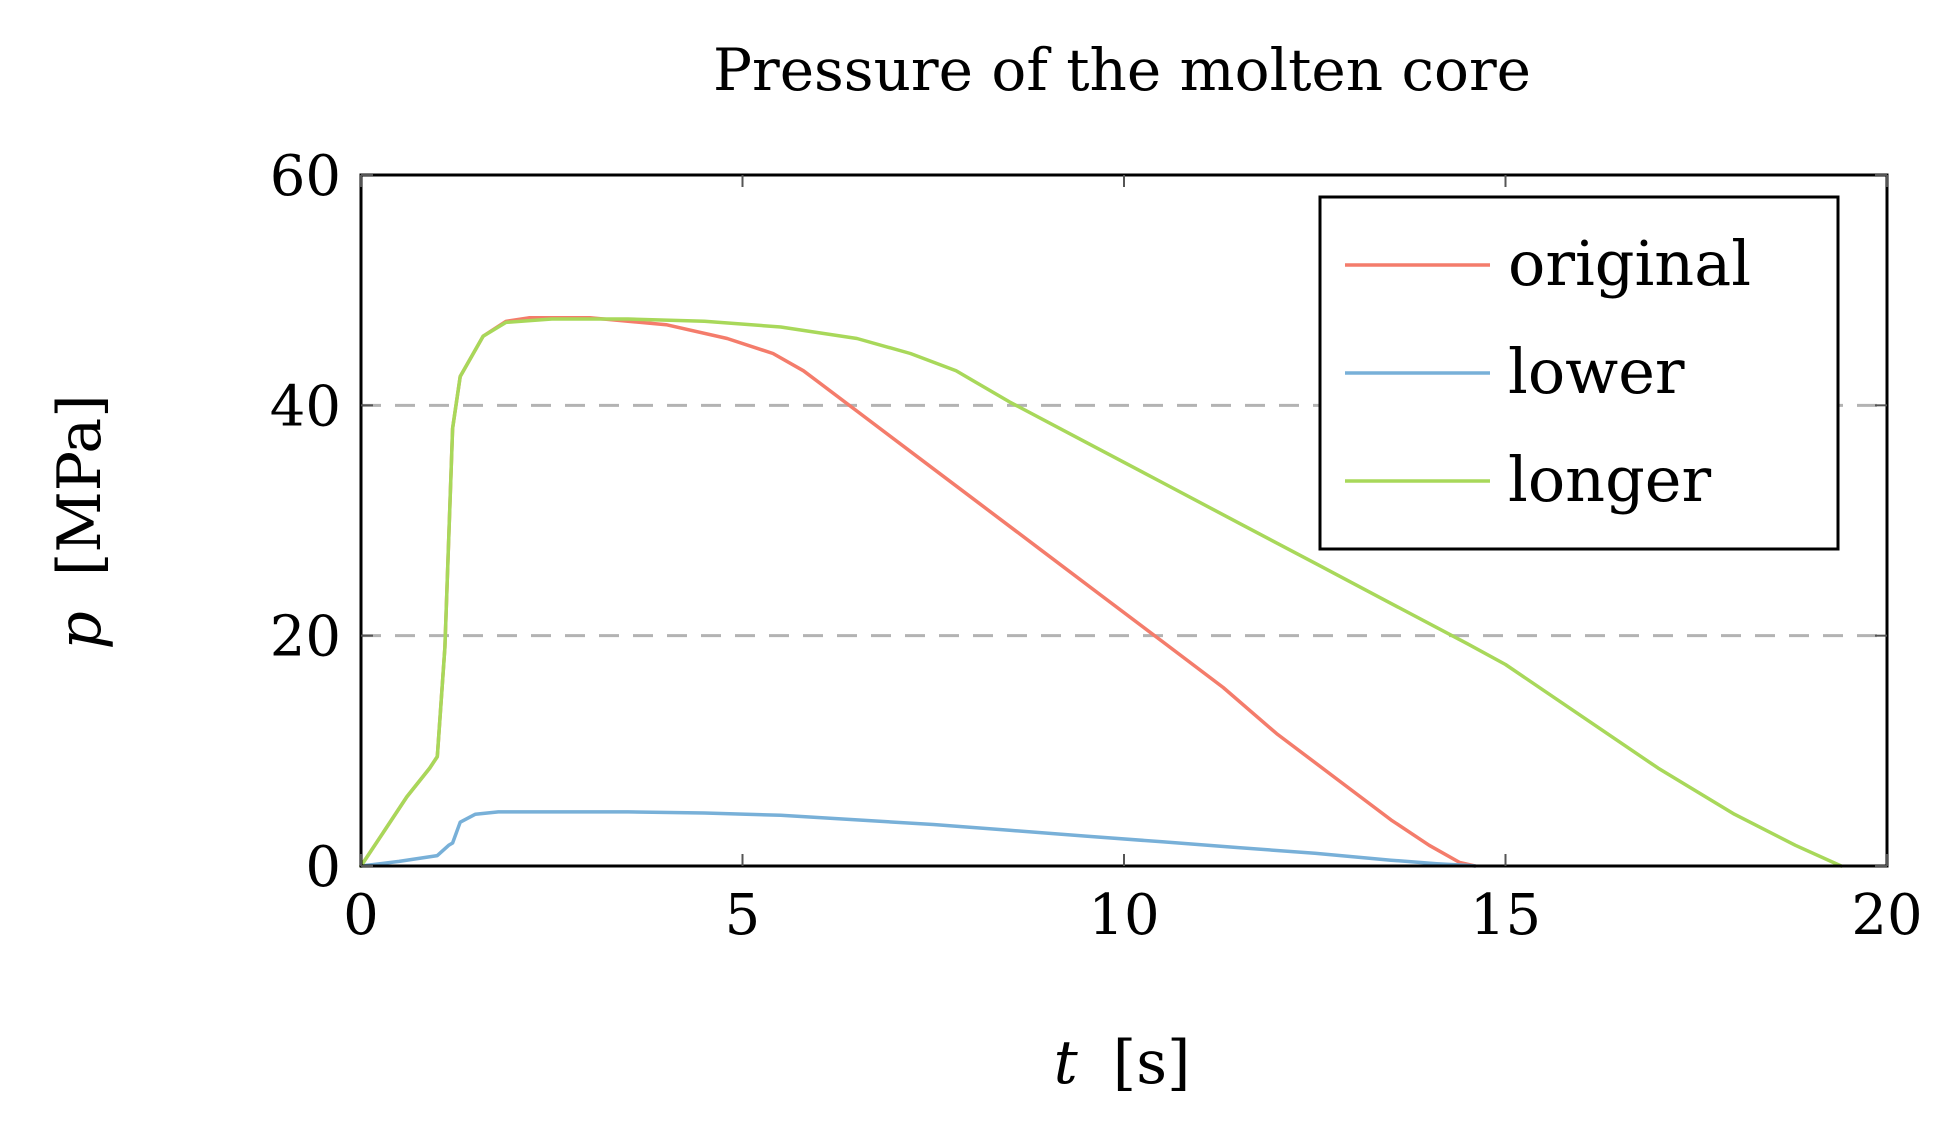 Image resolution: width=1950 pixels, height=1123 pixels. I want to click on y-axis-label: p [MPa], so click(80, 521).